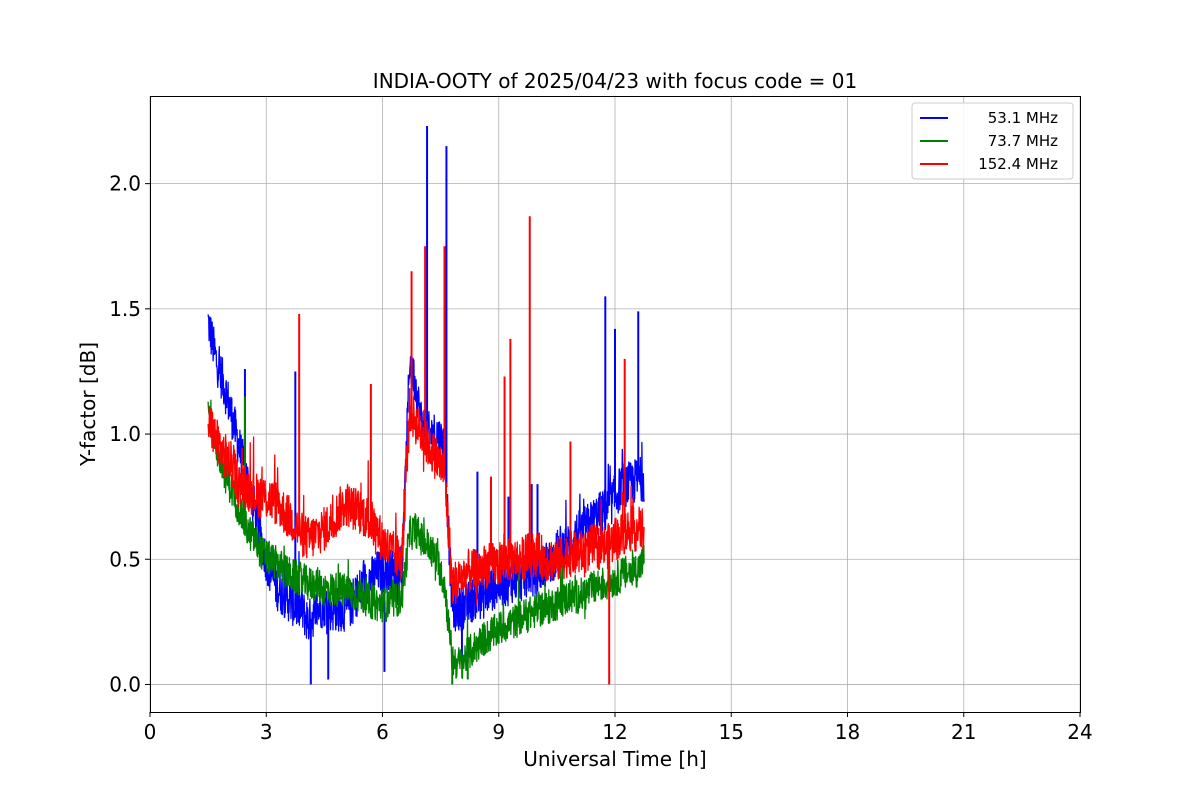 Image resolution: width=1200 pixels, height=800 pixels. What do you see at coordinates (266, 732) in the screenshot?
I see `x-tick-label: 3` at bounding box center [266, 732].